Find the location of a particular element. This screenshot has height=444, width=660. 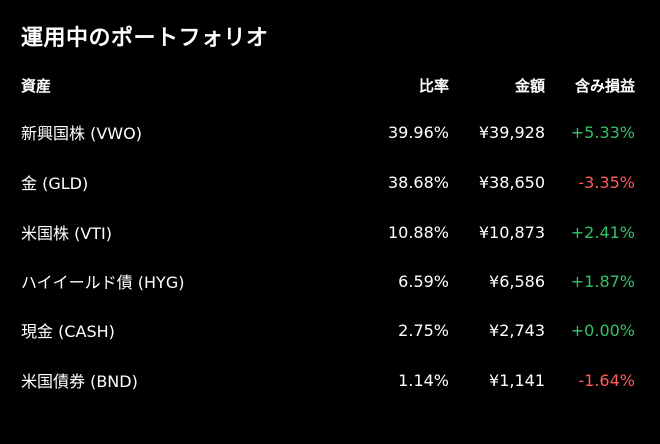

asset-unrealized-pnl: +1.87% is located at coordinates (602, 281).